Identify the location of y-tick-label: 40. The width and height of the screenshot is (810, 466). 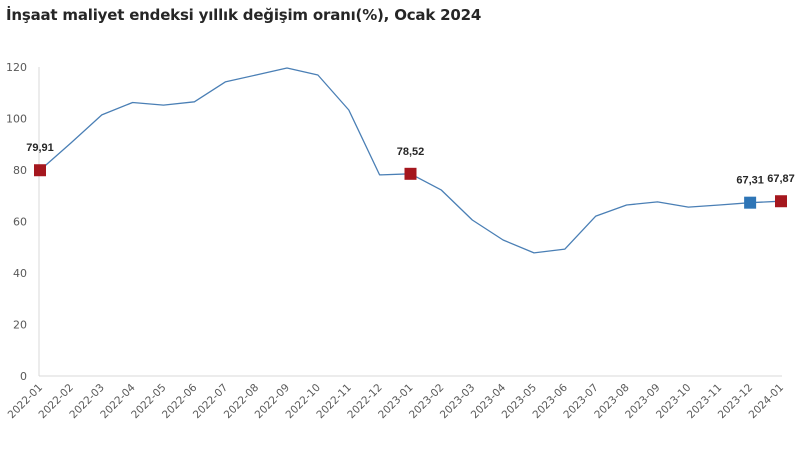
(20, 273).